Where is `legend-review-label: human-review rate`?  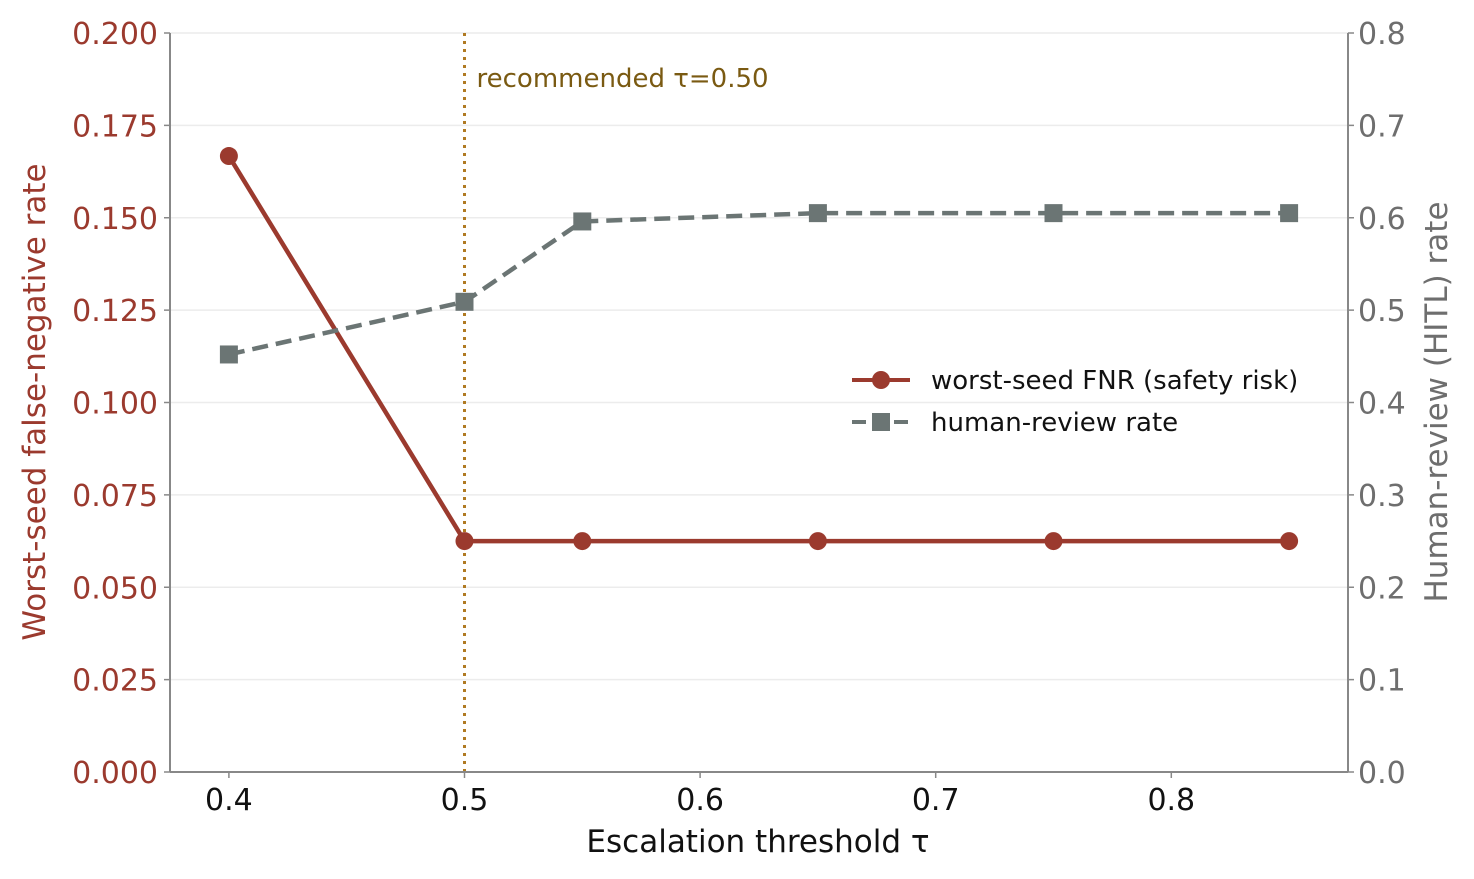
legend-review-label: human-review rate is located at coordinates (1054, 423).